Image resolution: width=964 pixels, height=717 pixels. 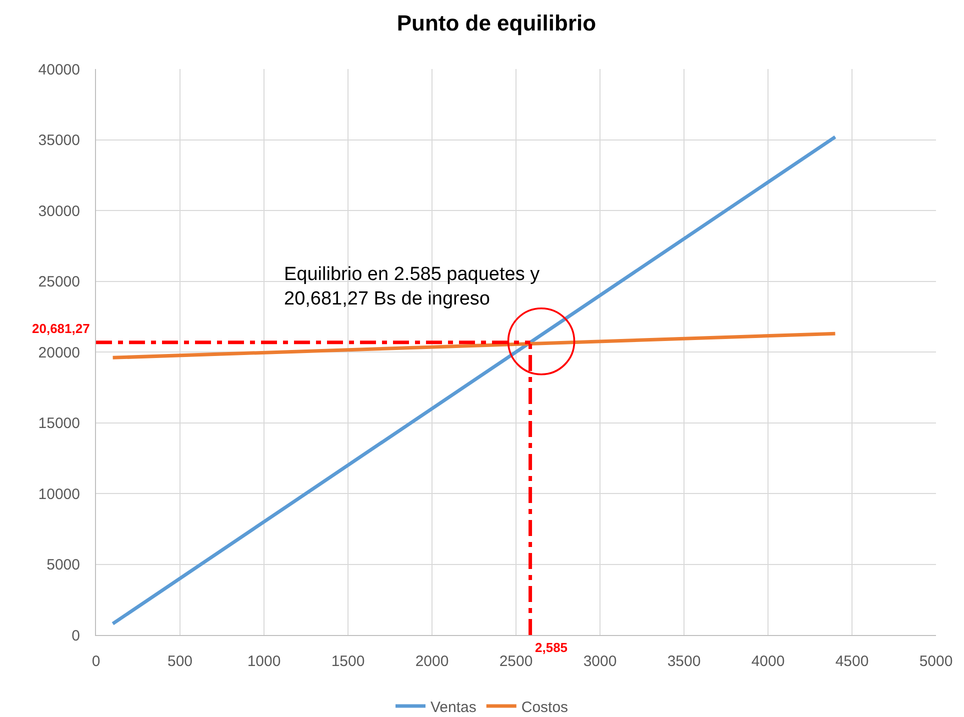 I want to click on chart-title: Punto de equilibrio, so click(x=496, y=23).